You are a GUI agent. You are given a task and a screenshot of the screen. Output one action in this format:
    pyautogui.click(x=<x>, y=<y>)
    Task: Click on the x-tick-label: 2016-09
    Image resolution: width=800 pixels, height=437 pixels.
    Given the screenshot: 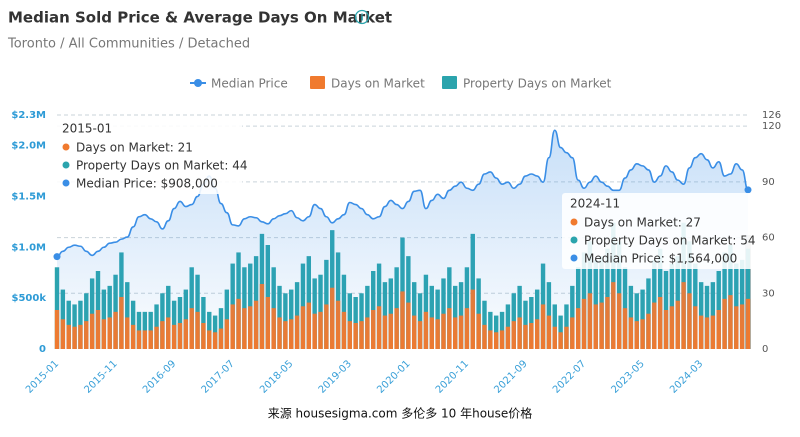 What is the action you would take?
    pyautogui.click(x=159, y=376)
    